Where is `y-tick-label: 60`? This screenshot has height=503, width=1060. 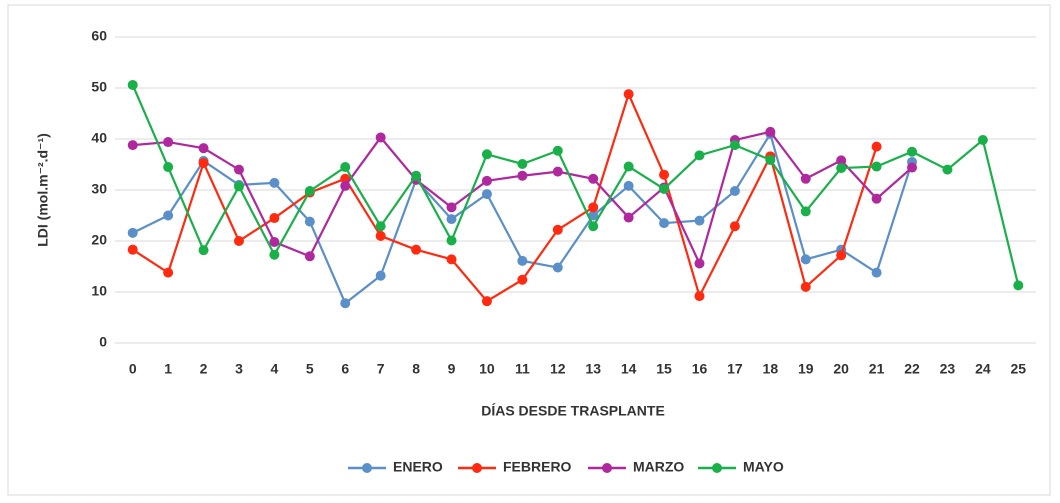
y-tick-label: 60 is located at coordinates (99, 36).